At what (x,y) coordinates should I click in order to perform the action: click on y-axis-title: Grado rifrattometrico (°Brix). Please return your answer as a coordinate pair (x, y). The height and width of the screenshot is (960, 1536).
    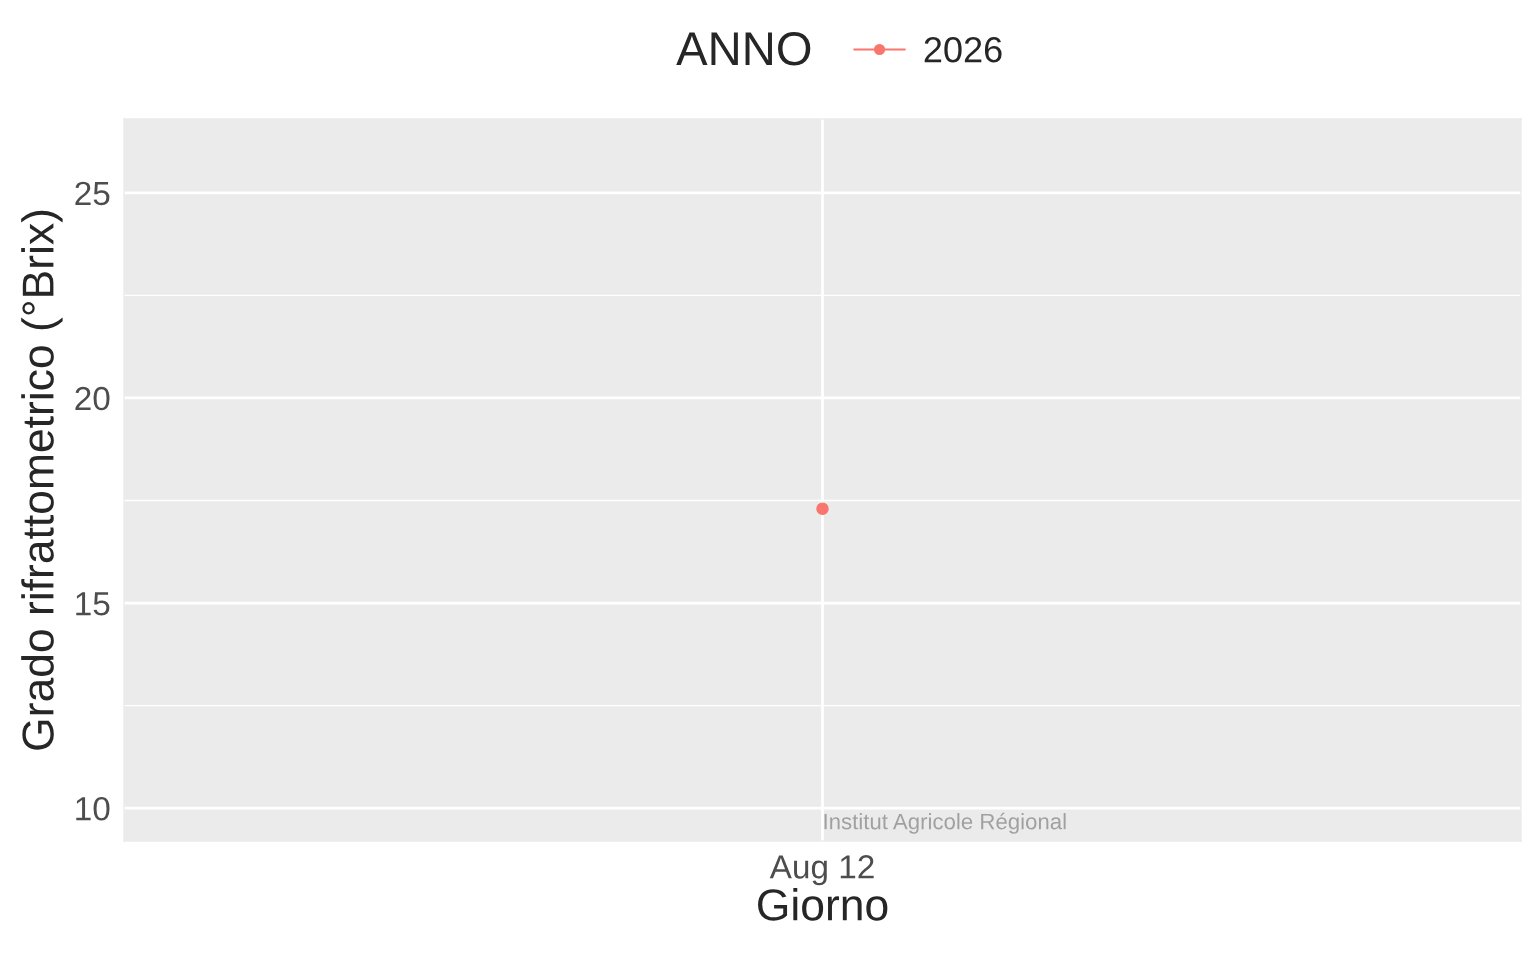
    Looking at the image, I should click on (42, 480).